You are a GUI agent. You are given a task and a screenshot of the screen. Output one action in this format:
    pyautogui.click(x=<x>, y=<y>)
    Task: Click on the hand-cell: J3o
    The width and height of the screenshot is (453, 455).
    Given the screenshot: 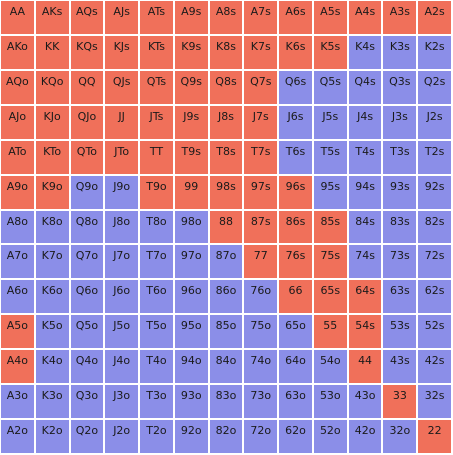 What is the action you would take?
    pyautogui.click(x=122, y=402)
    